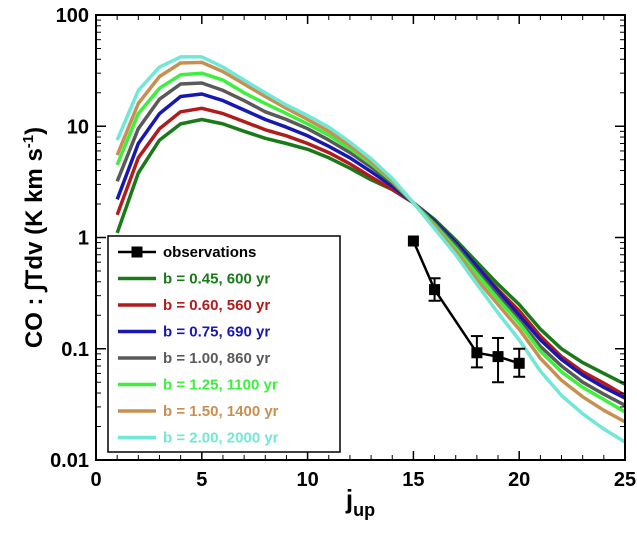  I want to click on legend-label: b = 2.00, 2000 yr, so click(221, 438).